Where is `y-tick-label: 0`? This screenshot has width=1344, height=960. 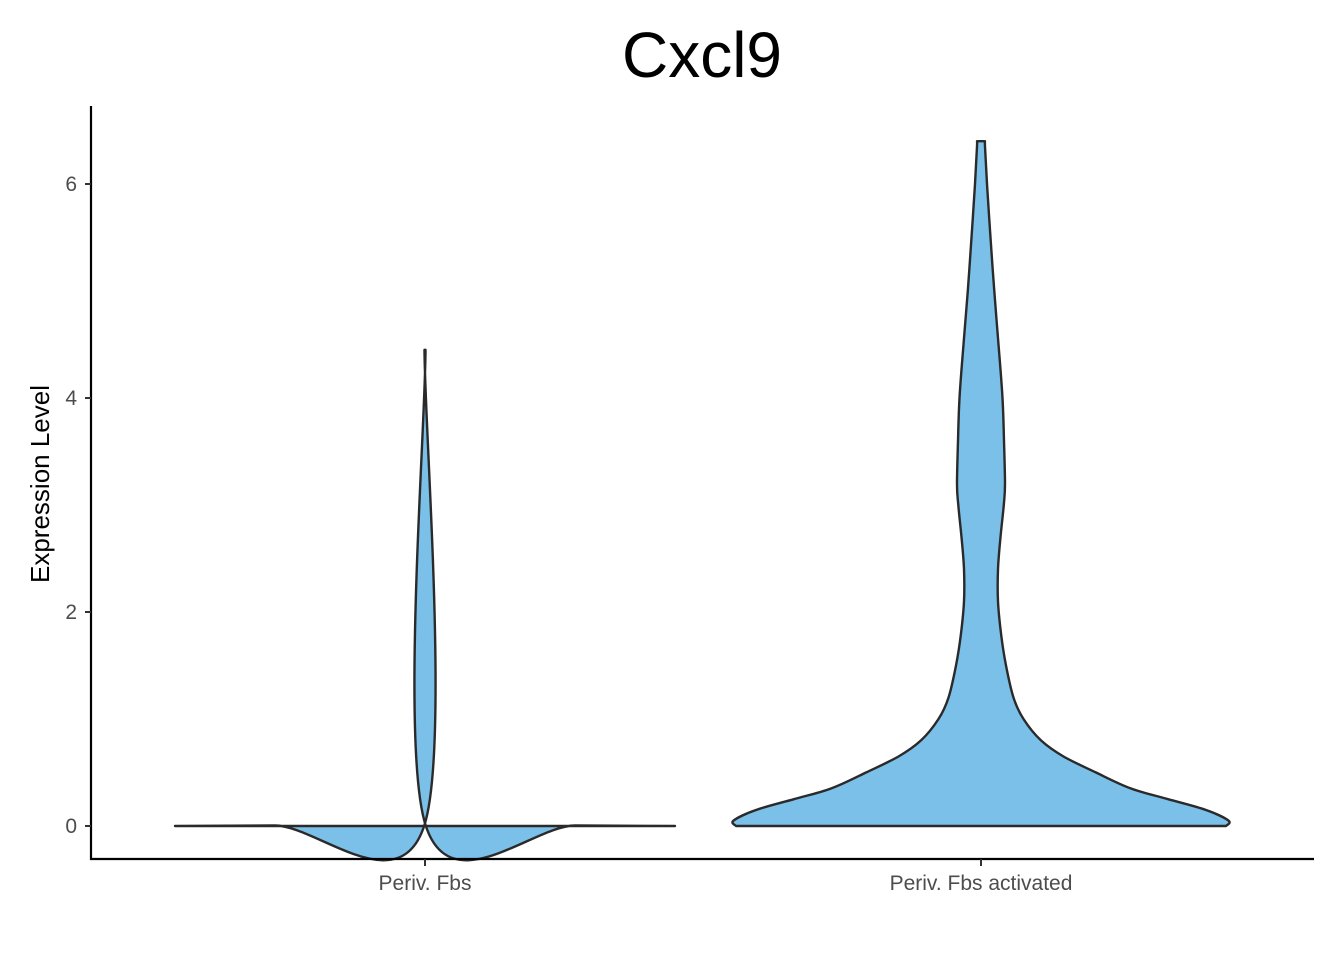 y-tick-label: 0 is located at coordinates (71, 826).